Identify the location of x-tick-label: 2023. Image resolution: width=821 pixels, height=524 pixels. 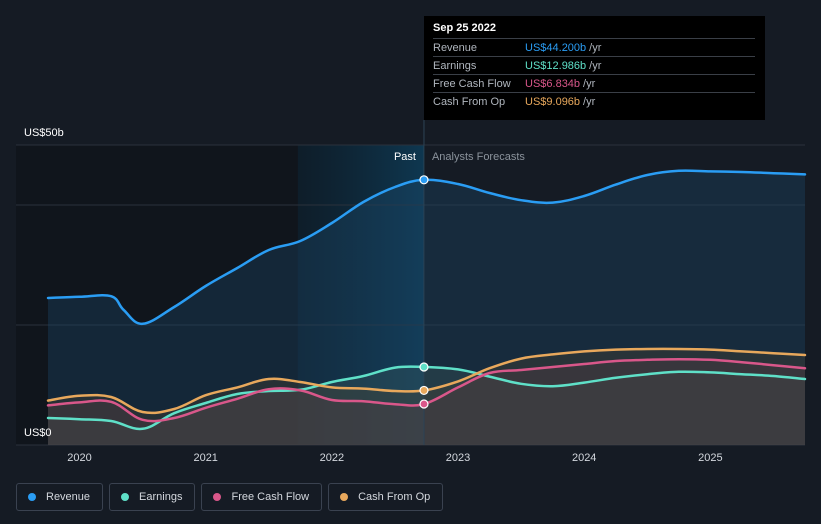
(458, 458).